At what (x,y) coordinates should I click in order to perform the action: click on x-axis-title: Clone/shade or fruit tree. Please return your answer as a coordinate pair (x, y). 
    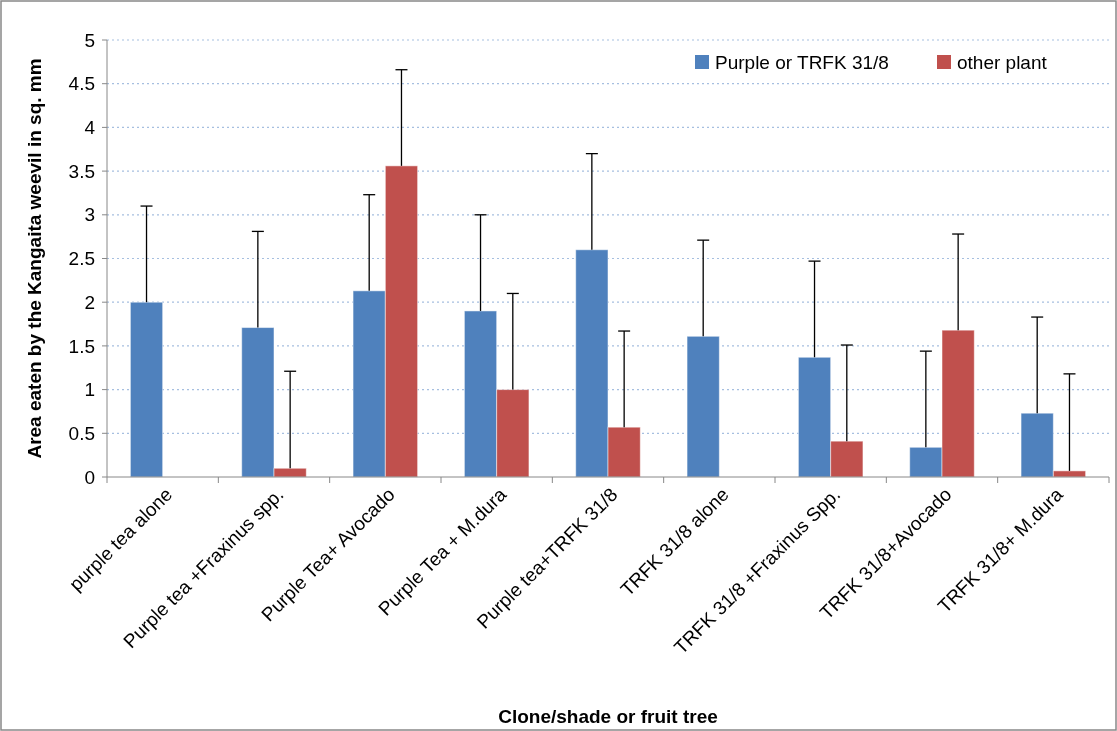
    Looking at the image, I should click on (608, 716).